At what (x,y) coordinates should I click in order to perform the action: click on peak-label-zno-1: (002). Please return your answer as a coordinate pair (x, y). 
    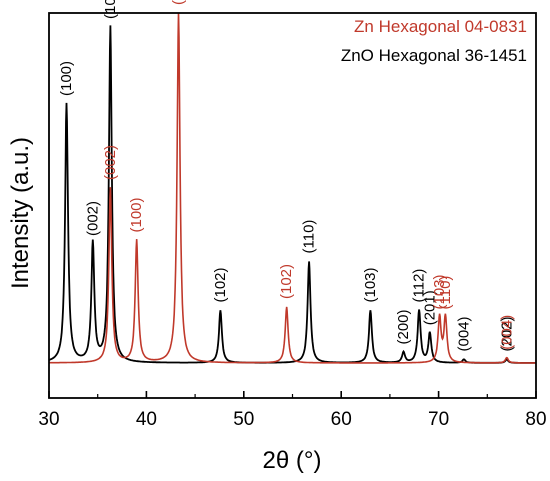
    Looking at the image, I should click on (92, 218).